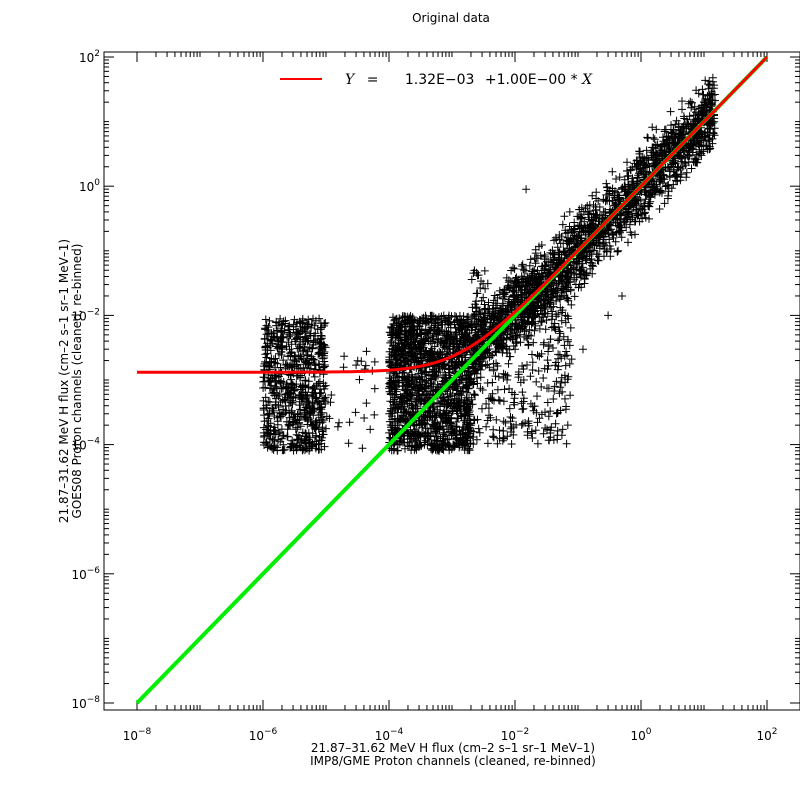 Image resolution: width=800 pixels, height=800 pixels. I want to click on x-tick-label: 10², so click(766, 735).